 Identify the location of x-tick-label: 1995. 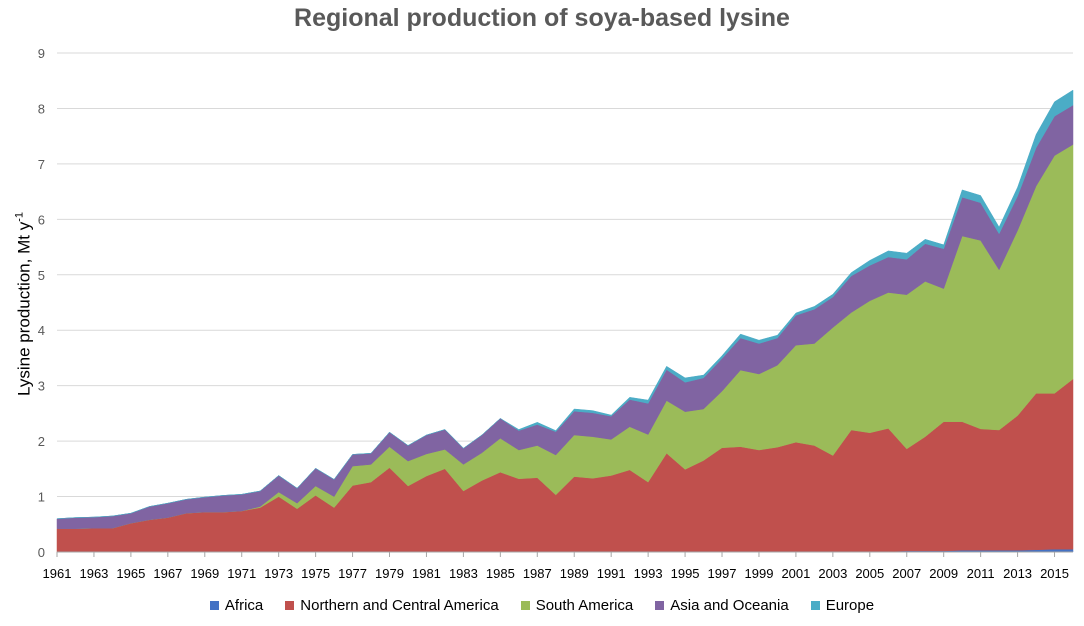
(685, 573).